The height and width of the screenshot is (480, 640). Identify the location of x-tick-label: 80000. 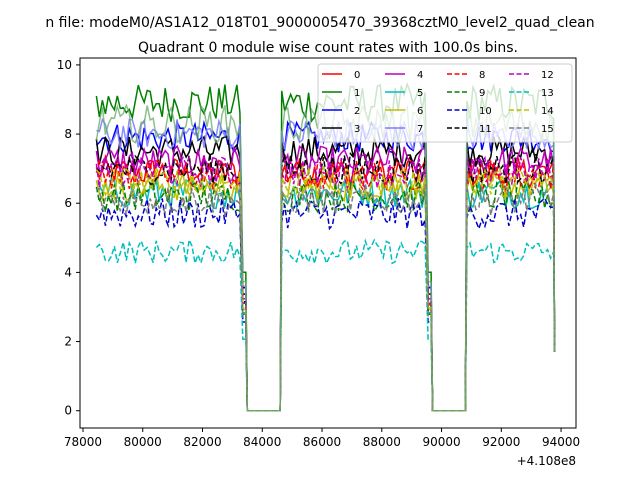
(143, 442).